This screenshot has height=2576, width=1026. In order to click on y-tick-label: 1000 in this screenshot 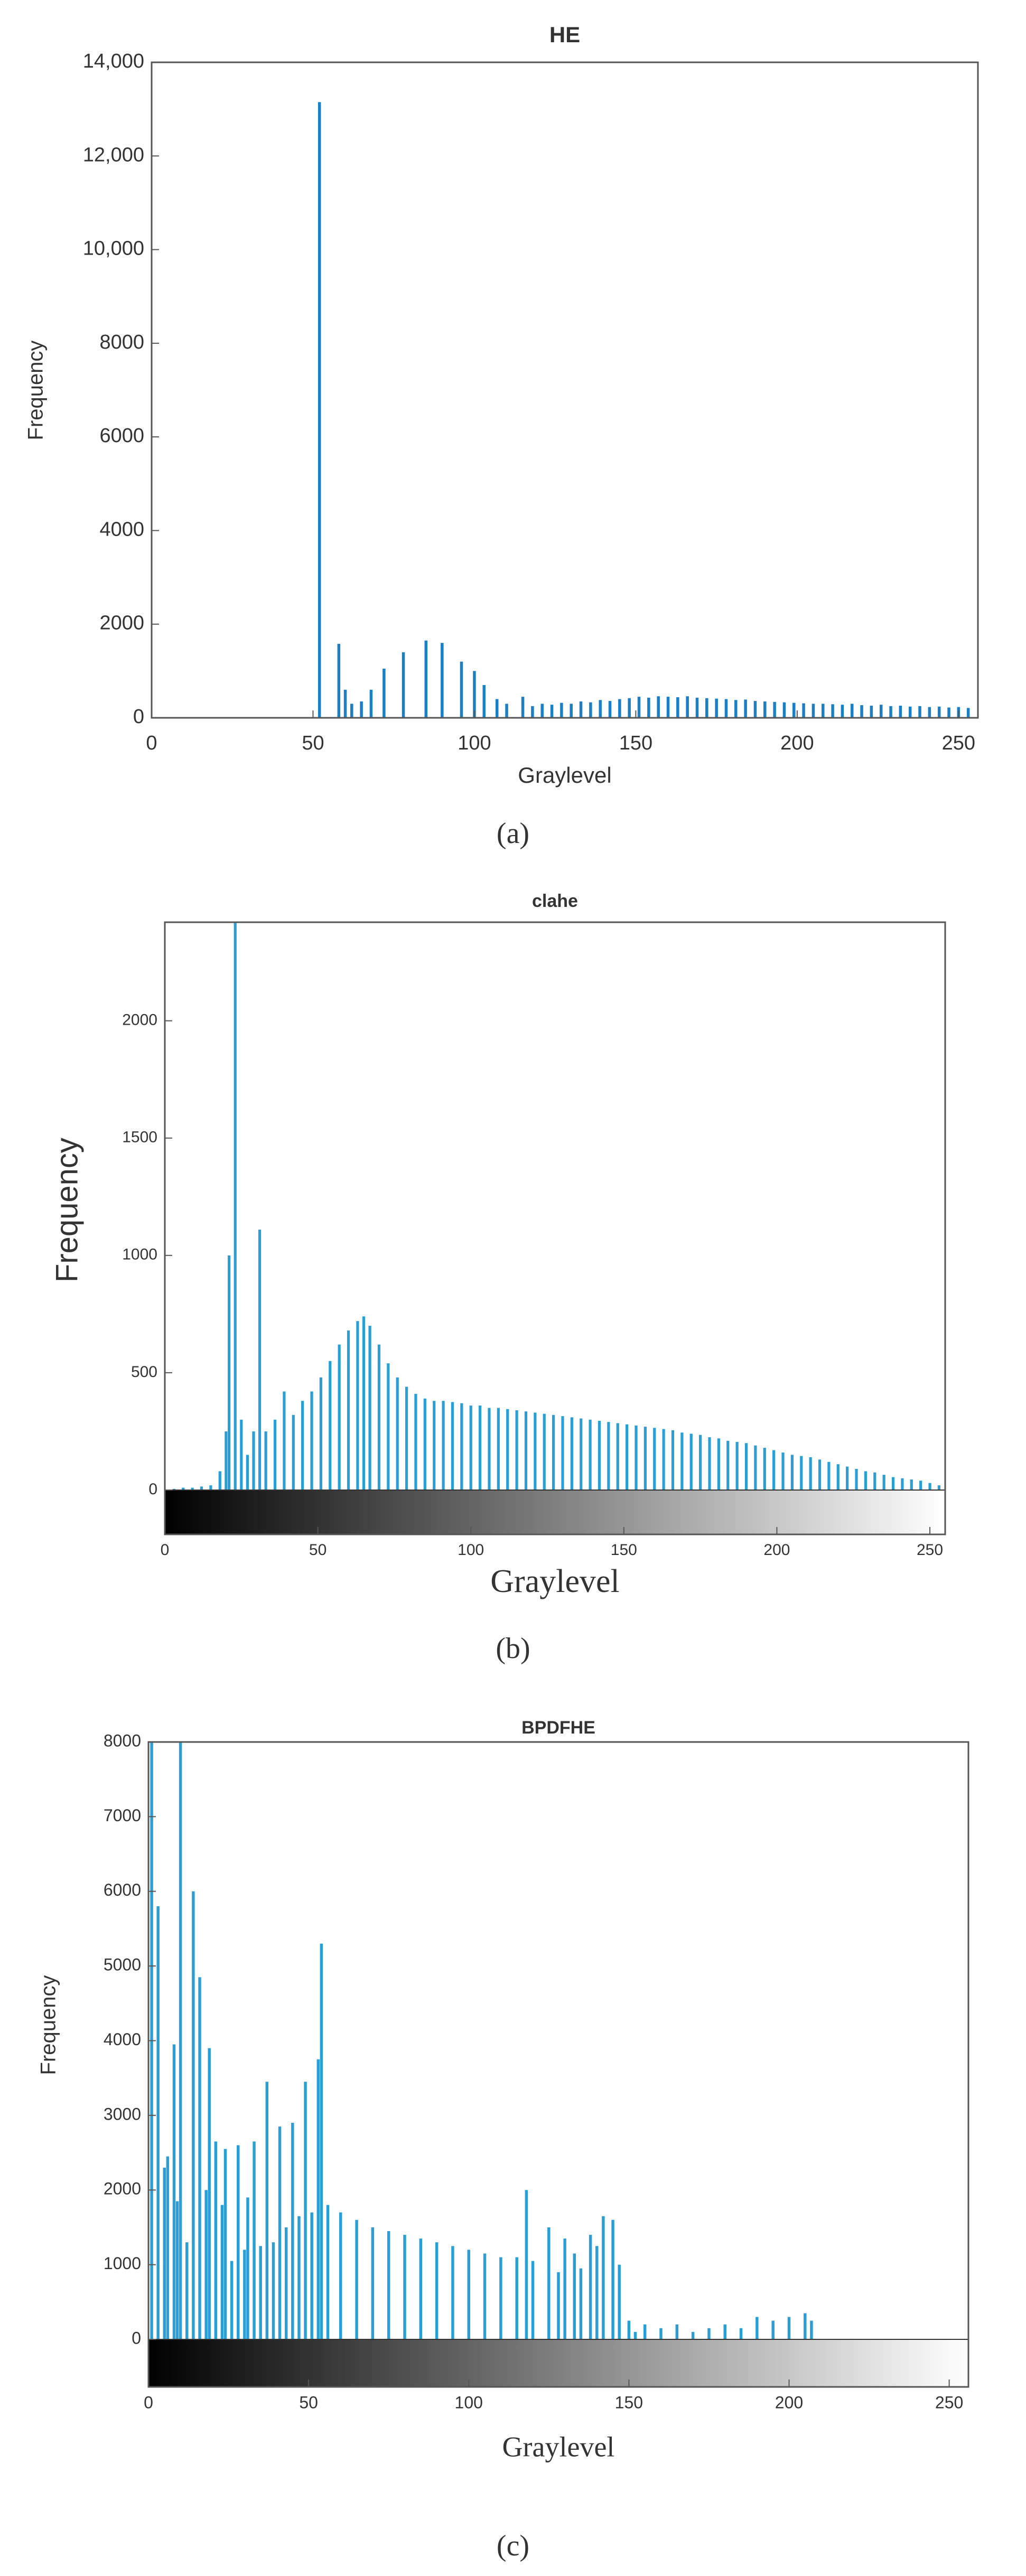, I will do `click(122, 2263)`.